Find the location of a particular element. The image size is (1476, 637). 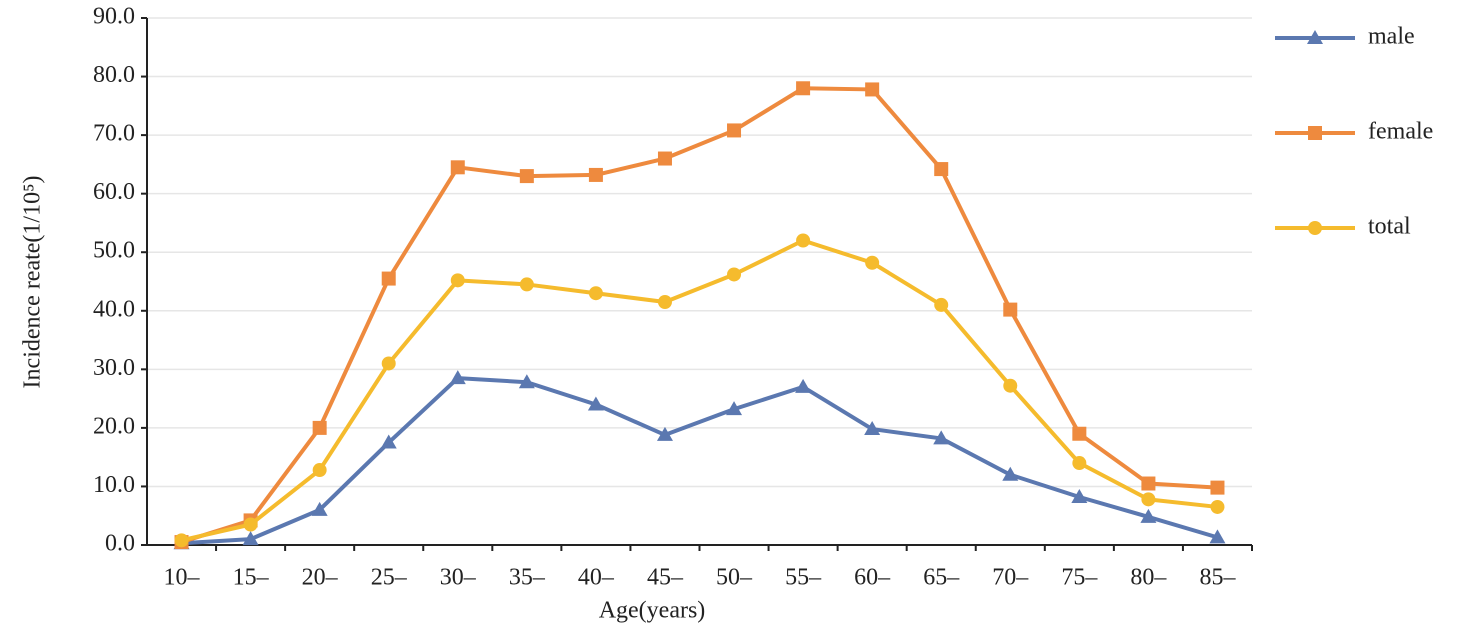

y-tick-label: 80.0 is located at coordinates (114, 75).